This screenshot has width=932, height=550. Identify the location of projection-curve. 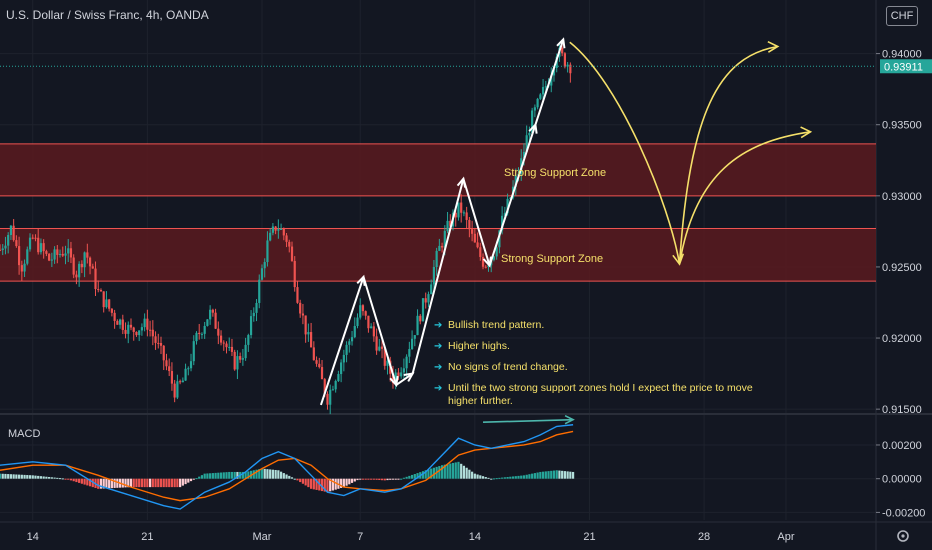
(744, 198).